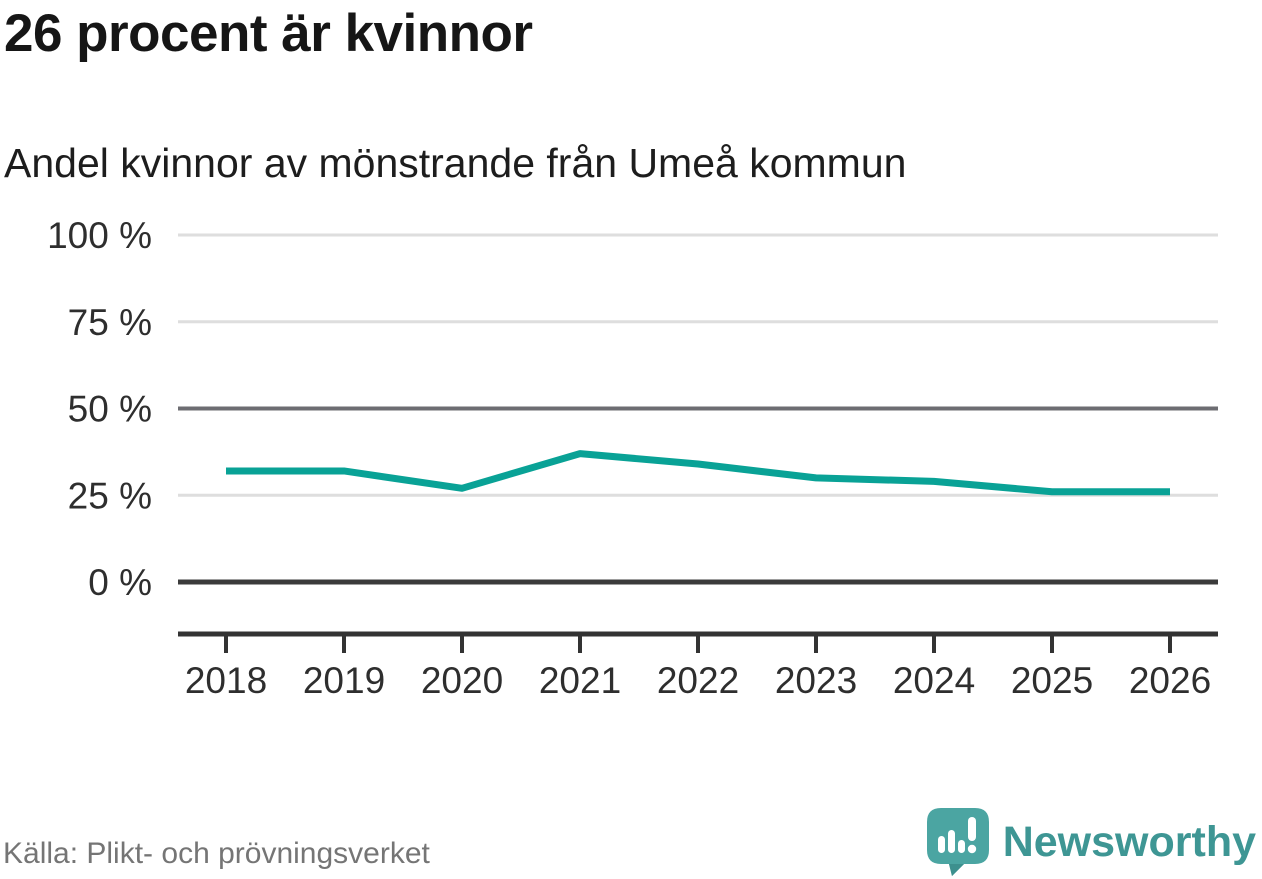 Image resolution: width=1262 pixels, height=879 pixels. Describe the element at coordinates (344, 680) in the screenshot. I see `x-axis-tick-label: 2019` at that location.